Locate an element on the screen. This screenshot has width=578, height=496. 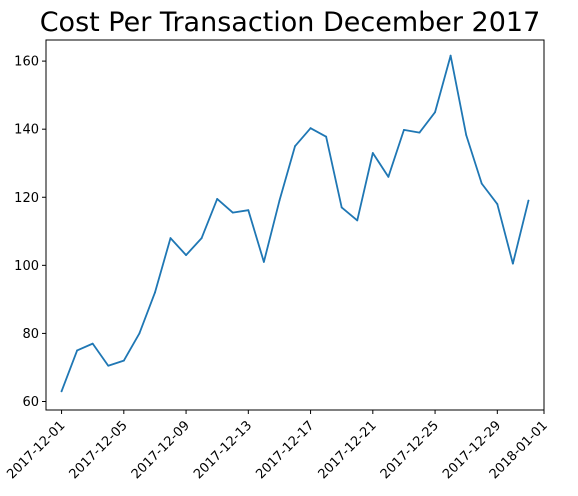
x-tick-label: 2017-12-25 is located at coordinates (410, 450).